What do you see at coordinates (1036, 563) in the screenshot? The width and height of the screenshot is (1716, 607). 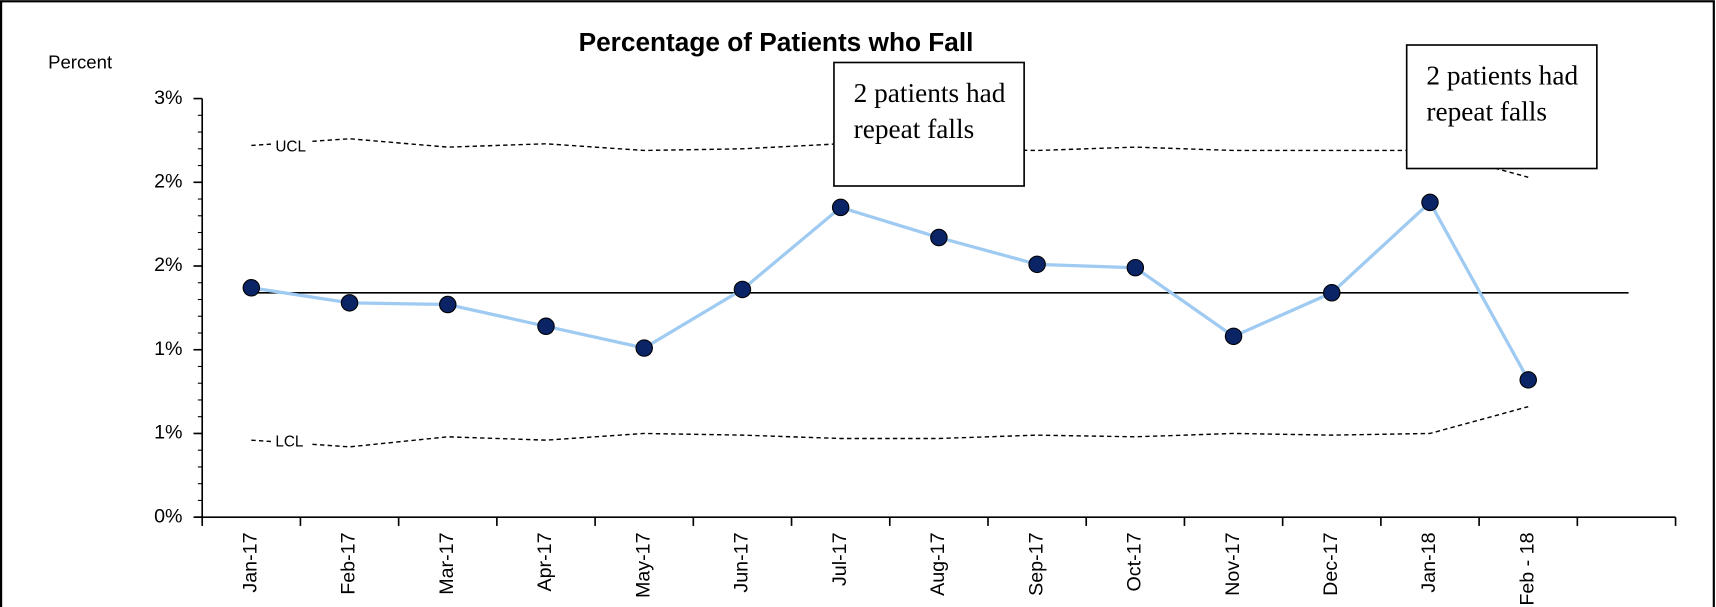 I see `x-tick-label: Sep-17` at bounding box center [1036, 563].